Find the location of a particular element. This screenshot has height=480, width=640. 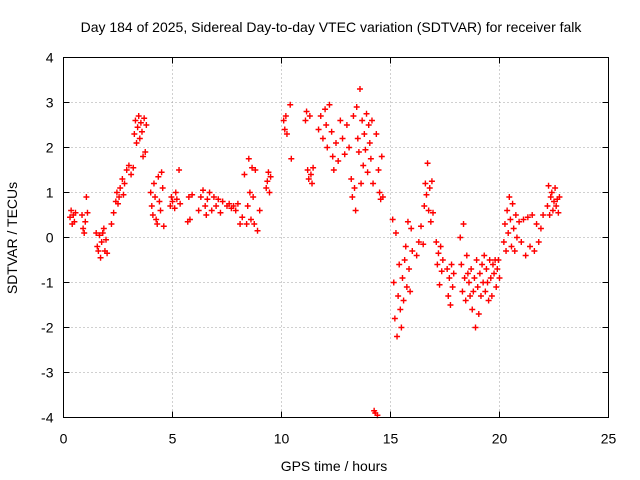

x-tick-label: 10 is located at coordinates (282, 439).